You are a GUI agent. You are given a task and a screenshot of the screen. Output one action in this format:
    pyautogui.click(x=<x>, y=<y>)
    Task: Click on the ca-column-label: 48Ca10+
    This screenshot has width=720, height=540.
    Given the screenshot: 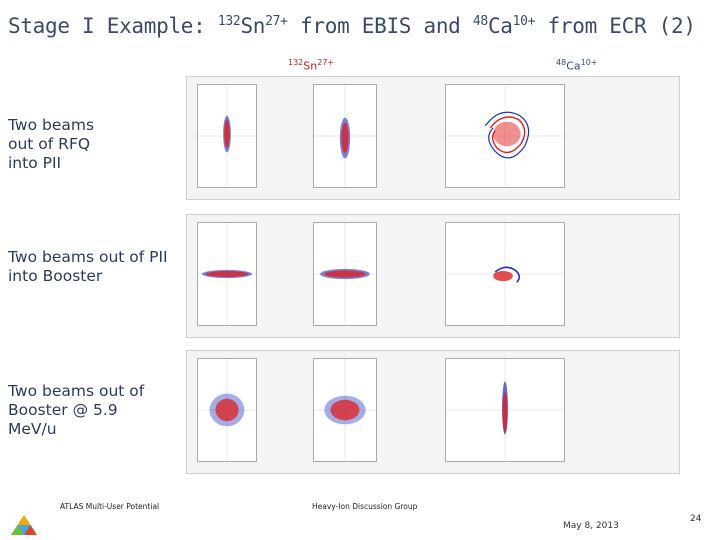 What is the action you would take?
    pyautogui.click(x=577, y=65)
    